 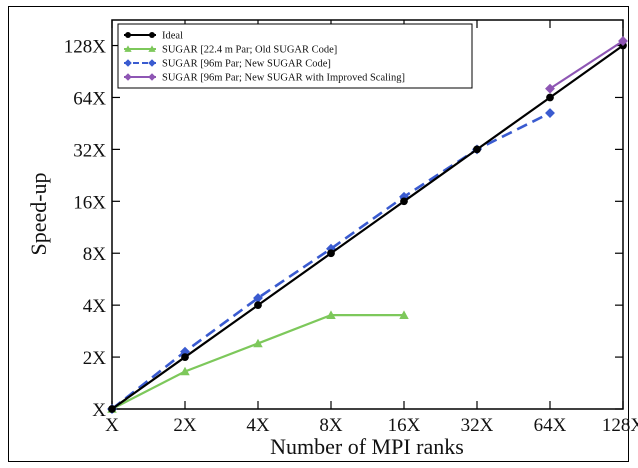 I want to click on legend-entry: SUGAR [22.4 m Par; Old SUGAR Code], so click(x=230, y=50).